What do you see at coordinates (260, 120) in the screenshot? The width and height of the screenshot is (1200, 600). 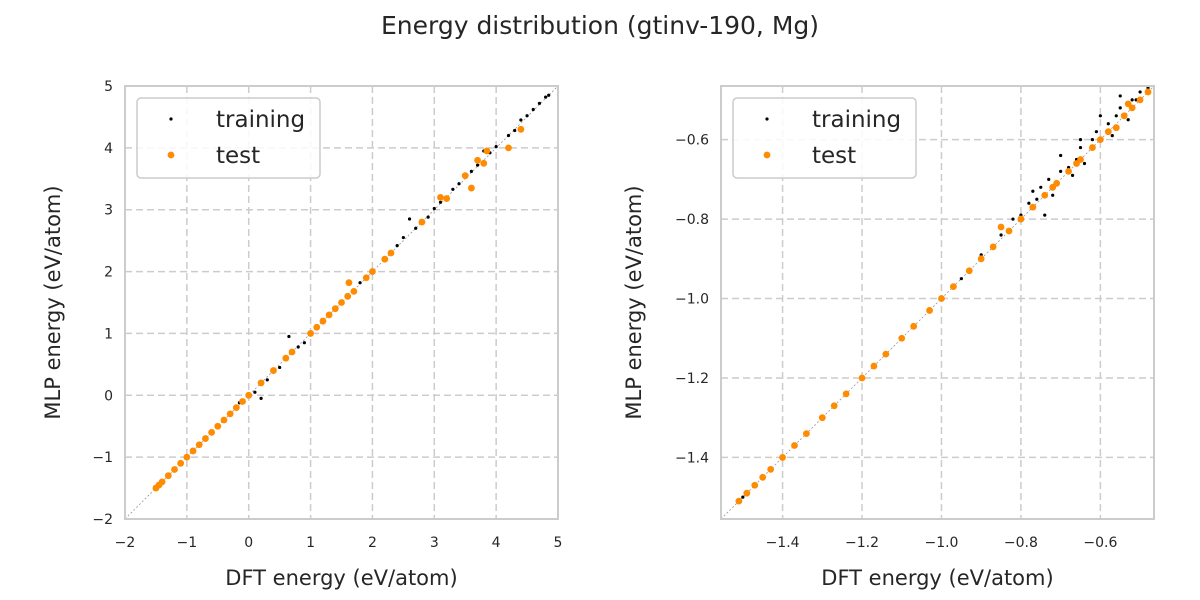 I see `legend-label-training: training` at bounding box center [260, 120].